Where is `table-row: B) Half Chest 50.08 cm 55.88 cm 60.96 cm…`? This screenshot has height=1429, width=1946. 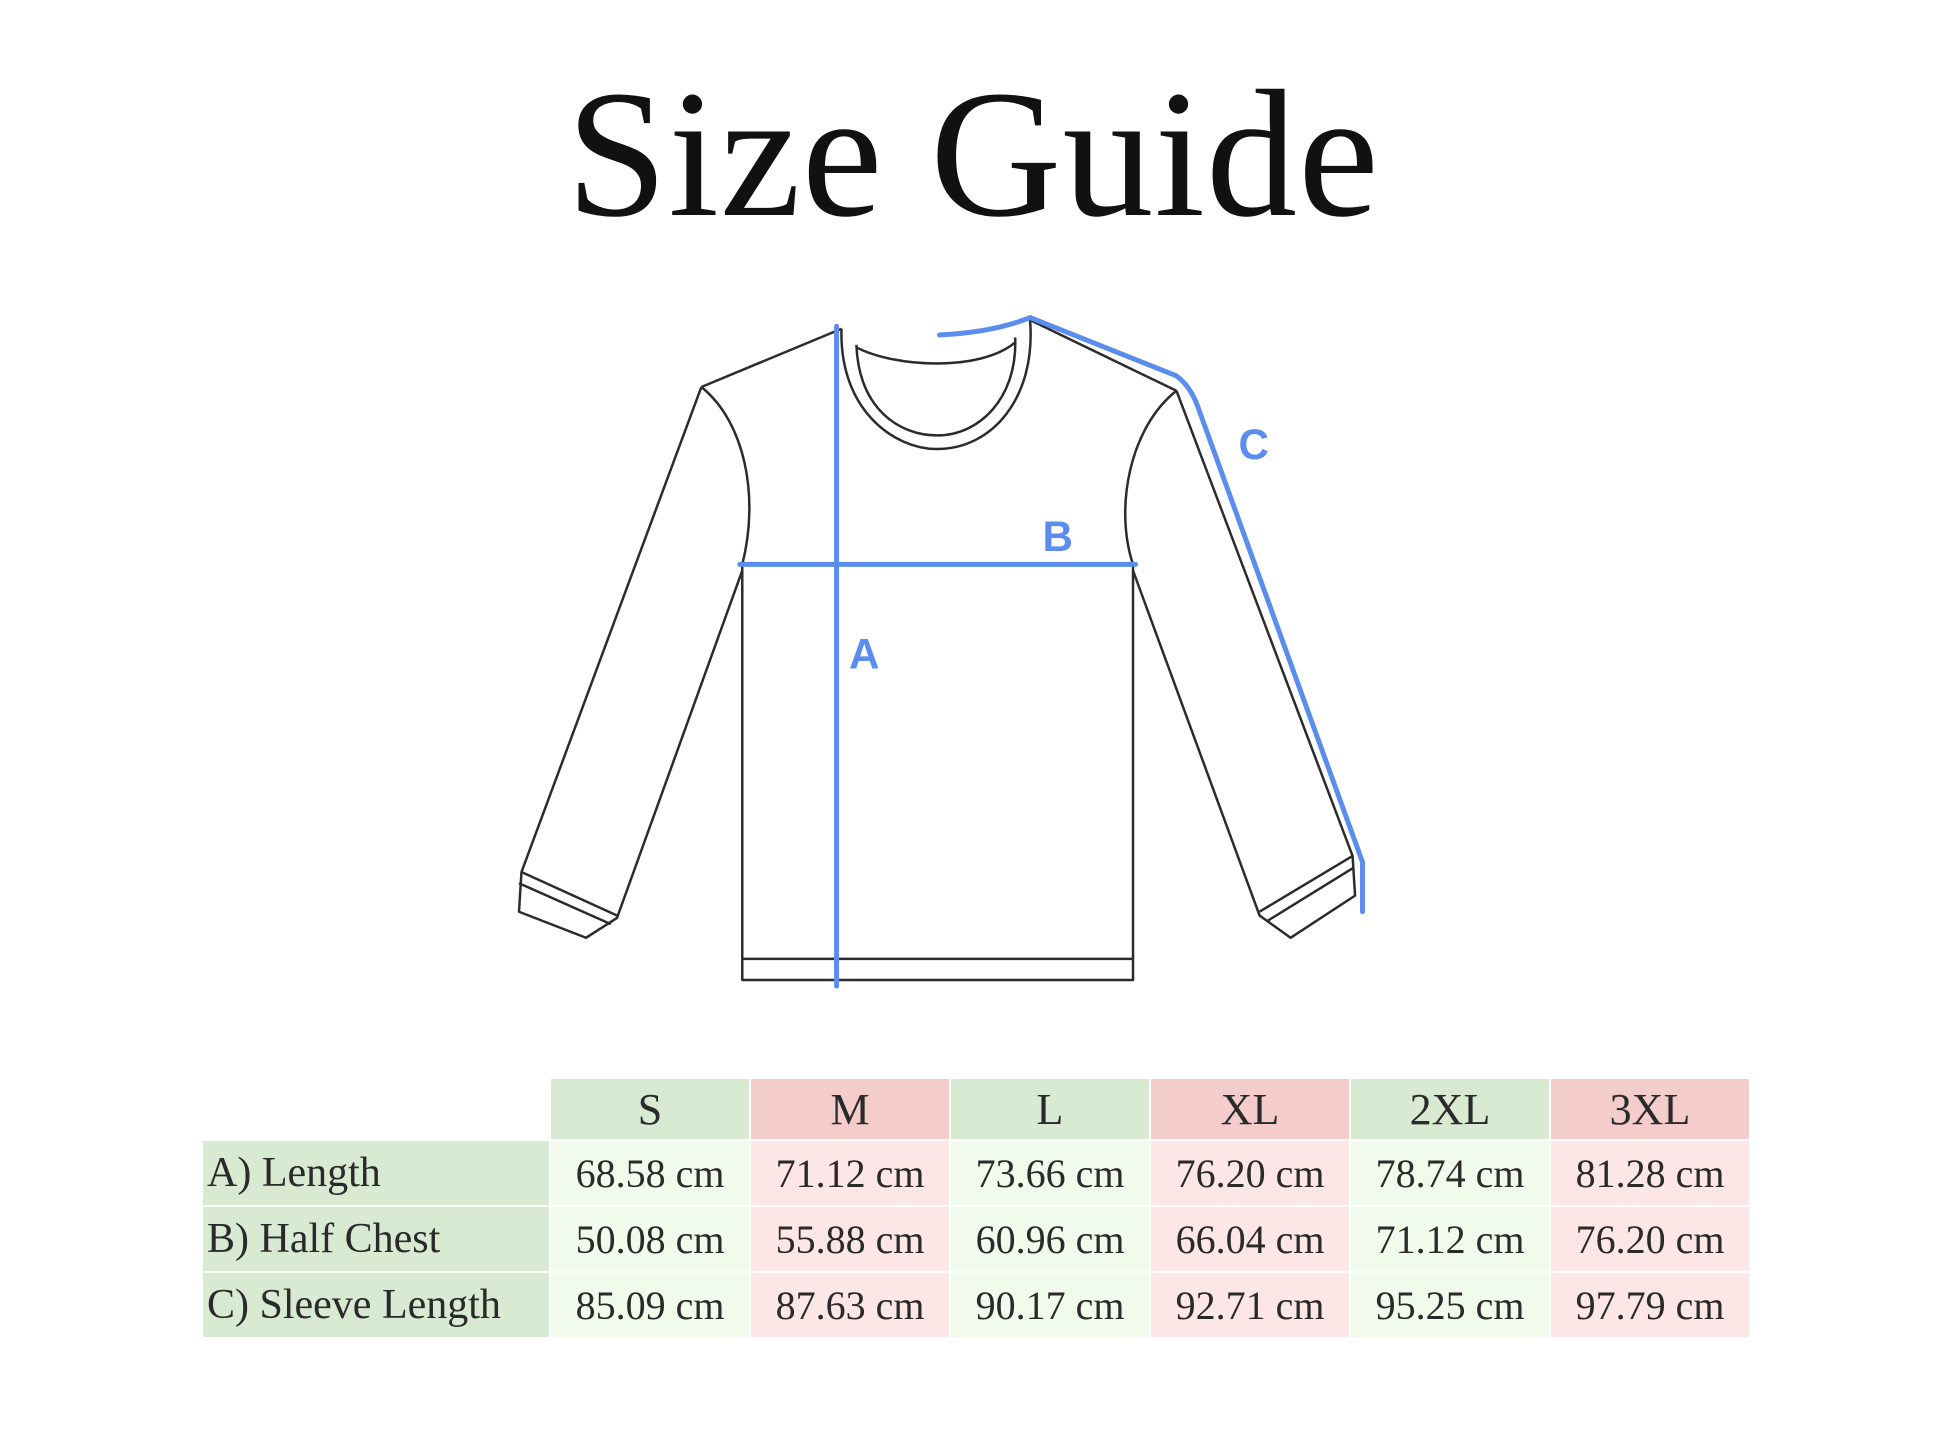
table-row: B) Half Chest 50.08 cm 55.88 cm 60.96 cm… is located at coordinates (976, 1239).